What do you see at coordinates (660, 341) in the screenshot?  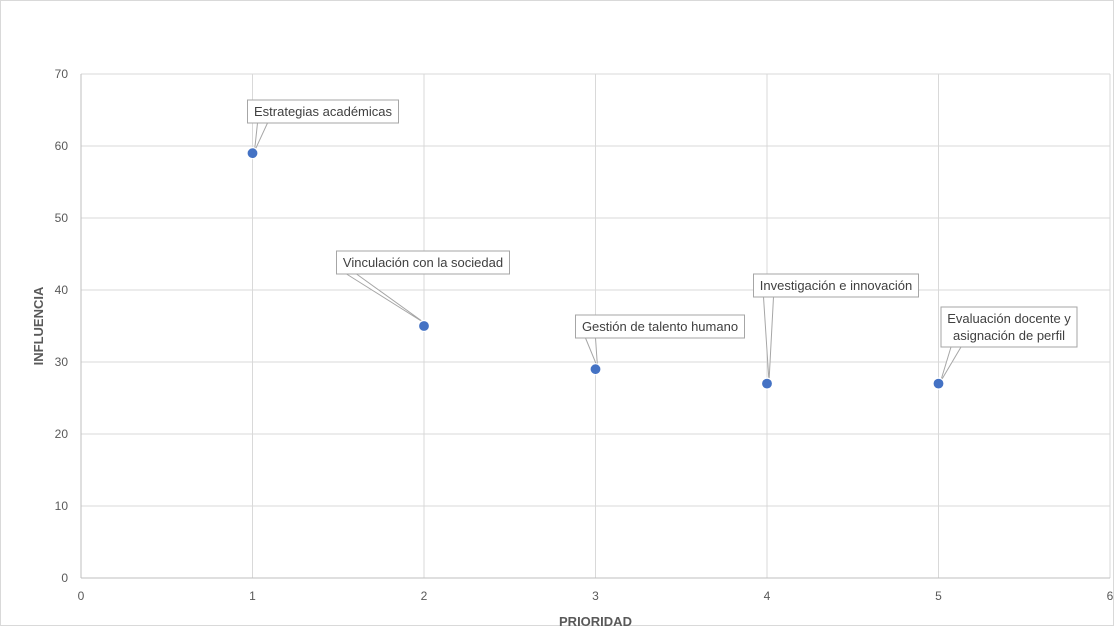 I see `data-label-callout: Gestión de talento humano` at bounding box center [660, 341].